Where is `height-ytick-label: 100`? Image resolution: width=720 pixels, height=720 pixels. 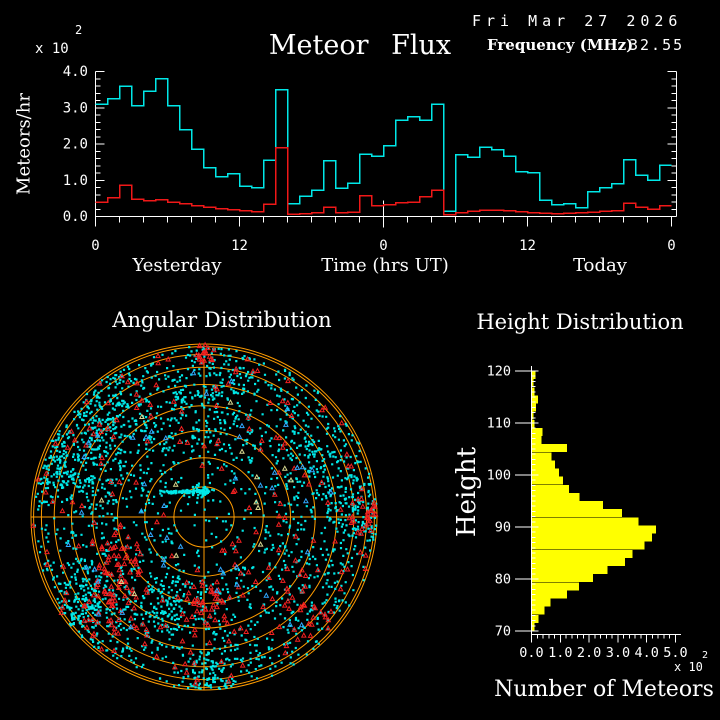 height-ytick-label: 100 is located at coordinates (499, 476).